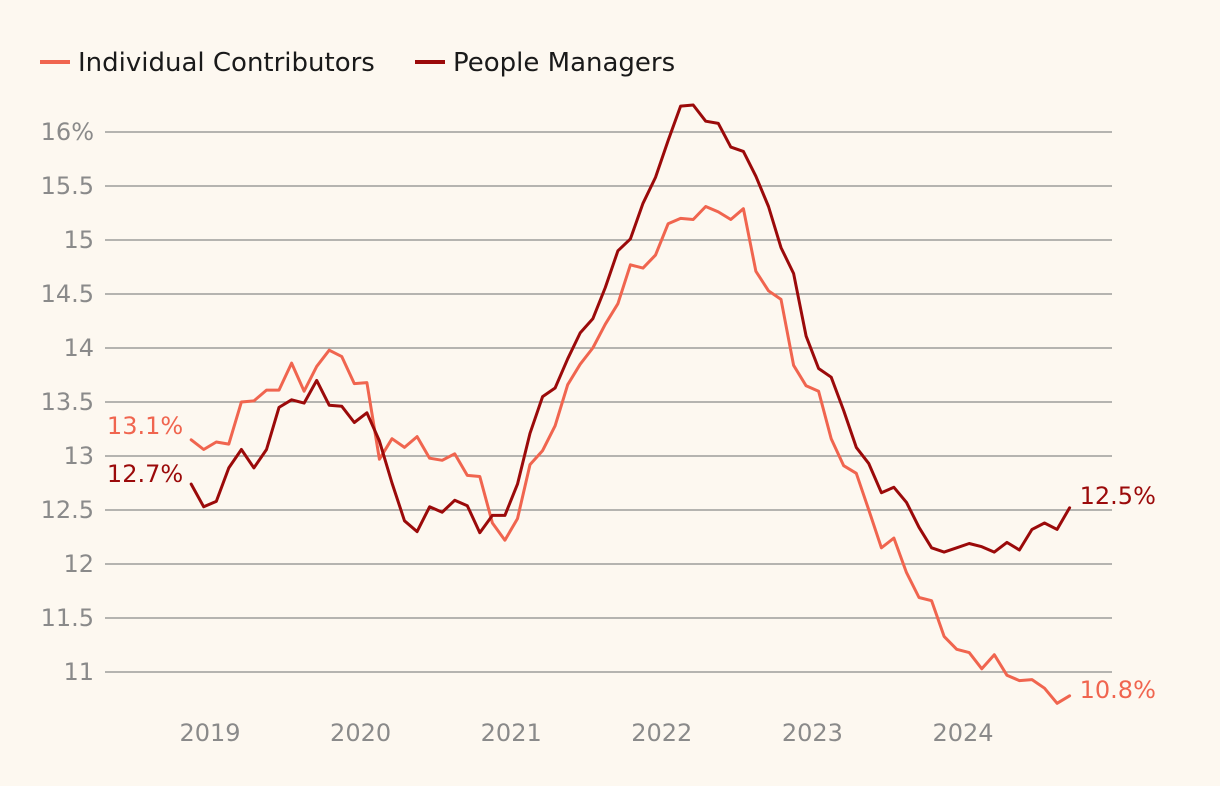 The image size is (1220, 786). What do you see at coordinates (67, 618) in the screenshot?
I see `y-tick-label: 11.5` at bounding box center [67, 618].